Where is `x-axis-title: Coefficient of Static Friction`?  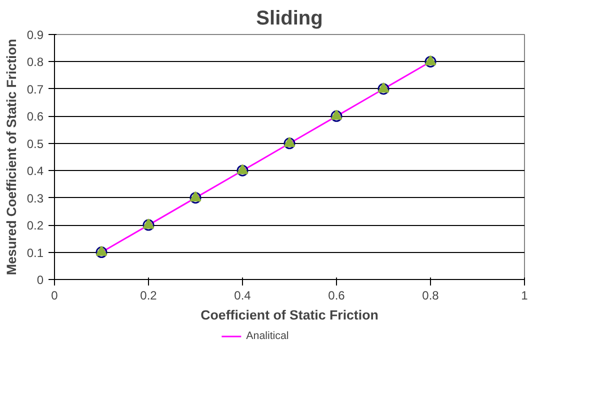
x-axis-title: Coefficient of Static Friction is located at coordinates (289, 315).